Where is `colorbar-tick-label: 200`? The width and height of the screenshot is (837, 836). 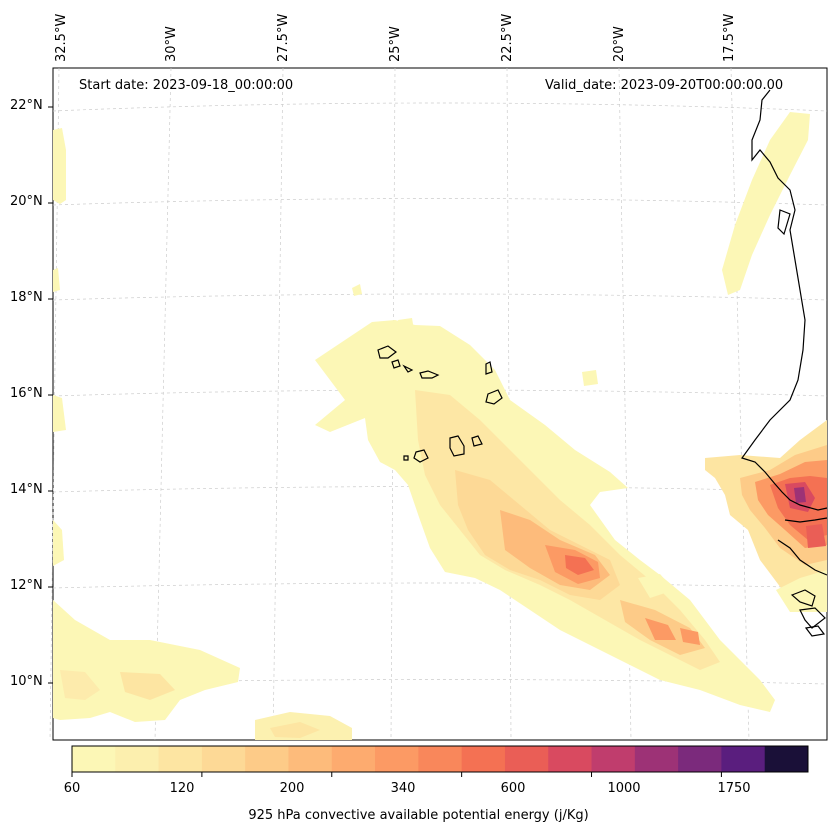 colorbar-tick-label: 200 is located at coordinates (292, 788).